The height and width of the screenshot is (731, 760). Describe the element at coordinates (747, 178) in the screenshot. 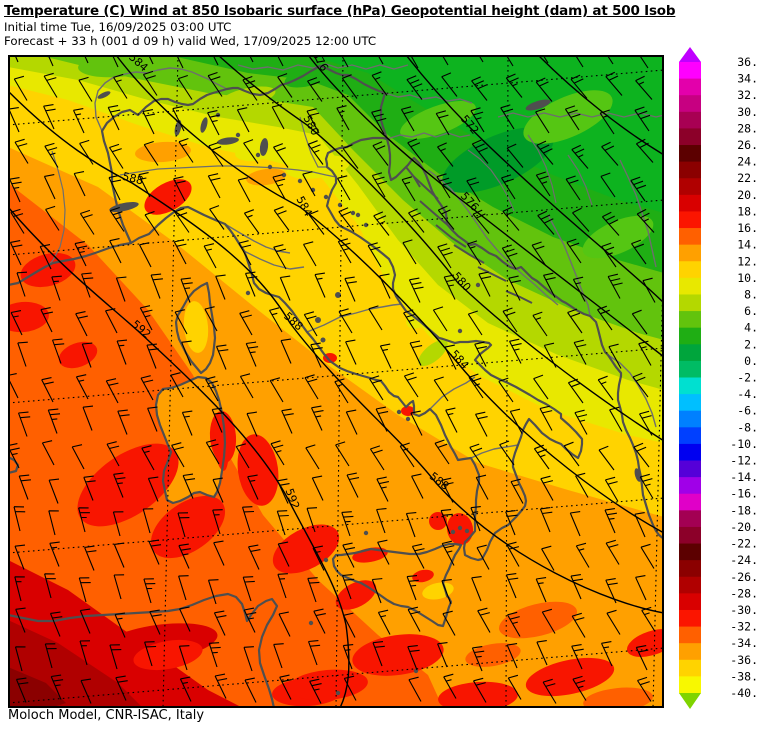

I see `colorbar-tick-label: 22.` at that location.